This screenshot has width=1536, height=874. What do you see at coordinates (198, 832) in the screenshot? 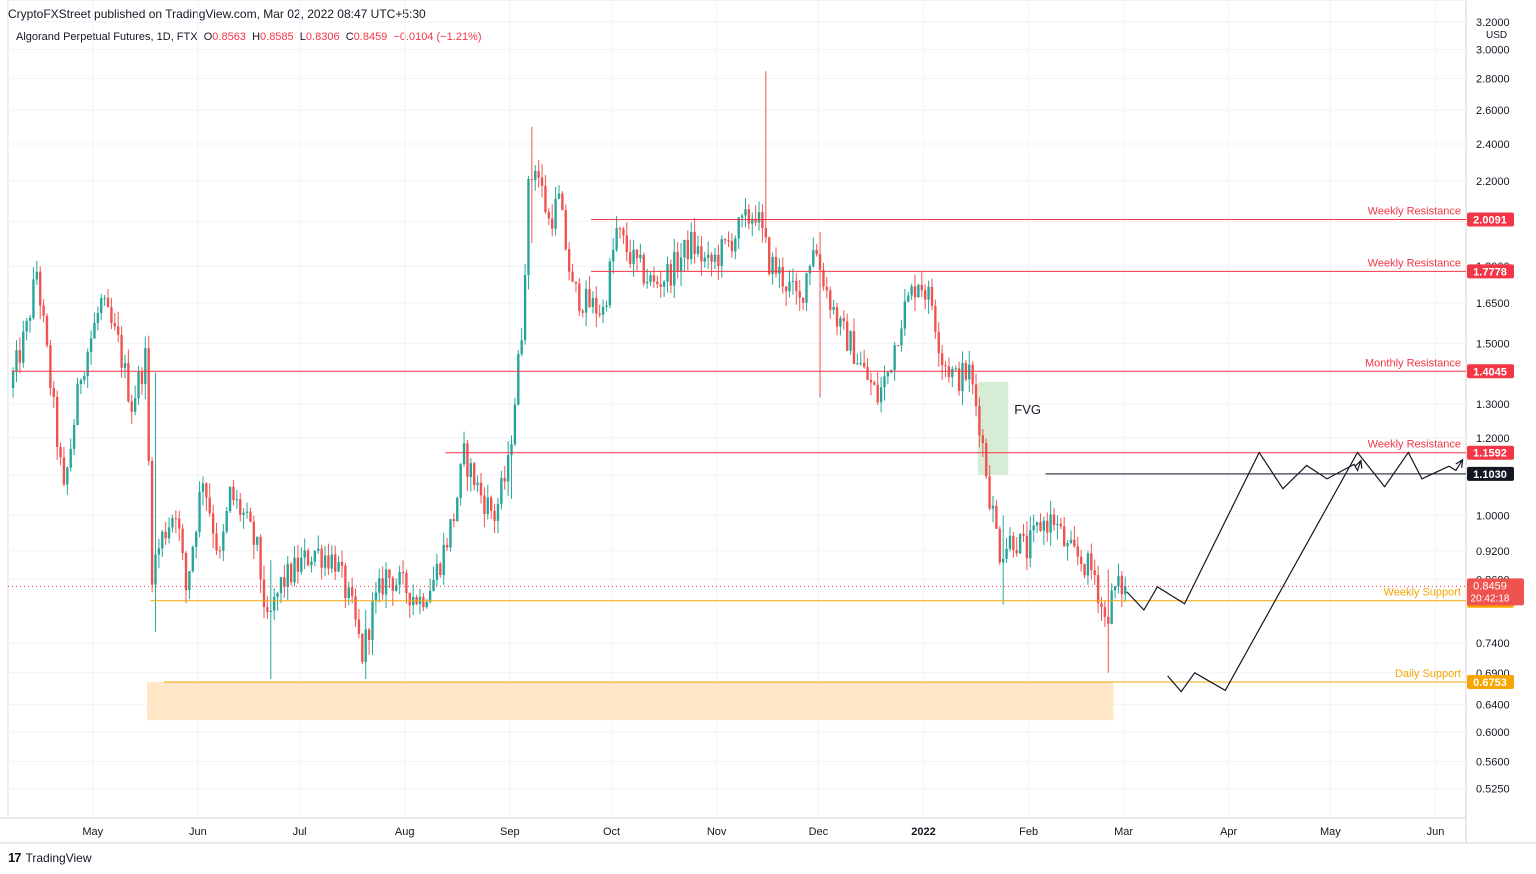
I see `x-tick-label: Jun` at bounding box center [198, 832].